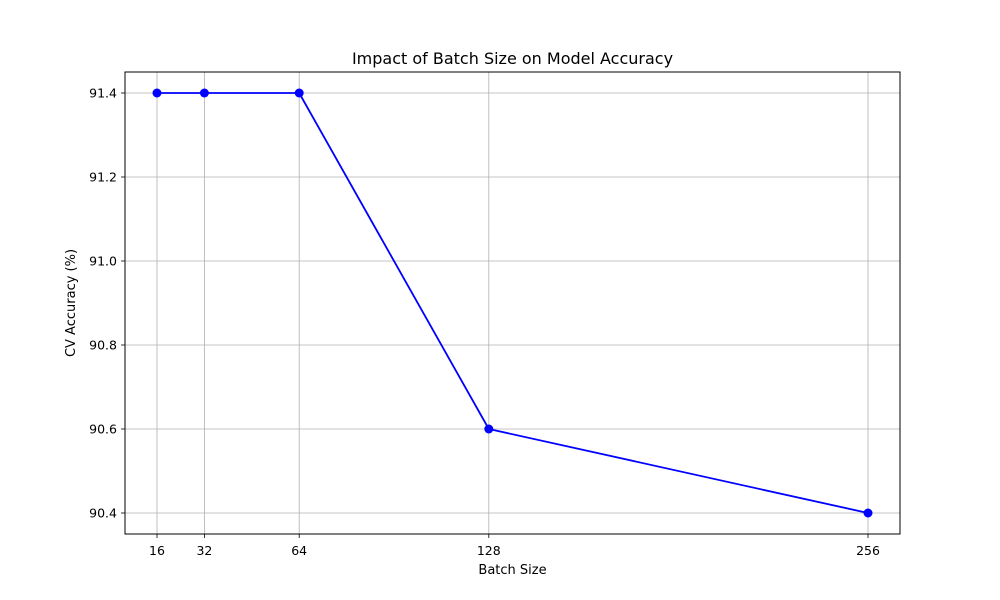 The width and height of the screenshot is (1000, 600). Describe the element at coordinates (157, 550) in the screenshot. I see `x-tick-label: 16` at that location.